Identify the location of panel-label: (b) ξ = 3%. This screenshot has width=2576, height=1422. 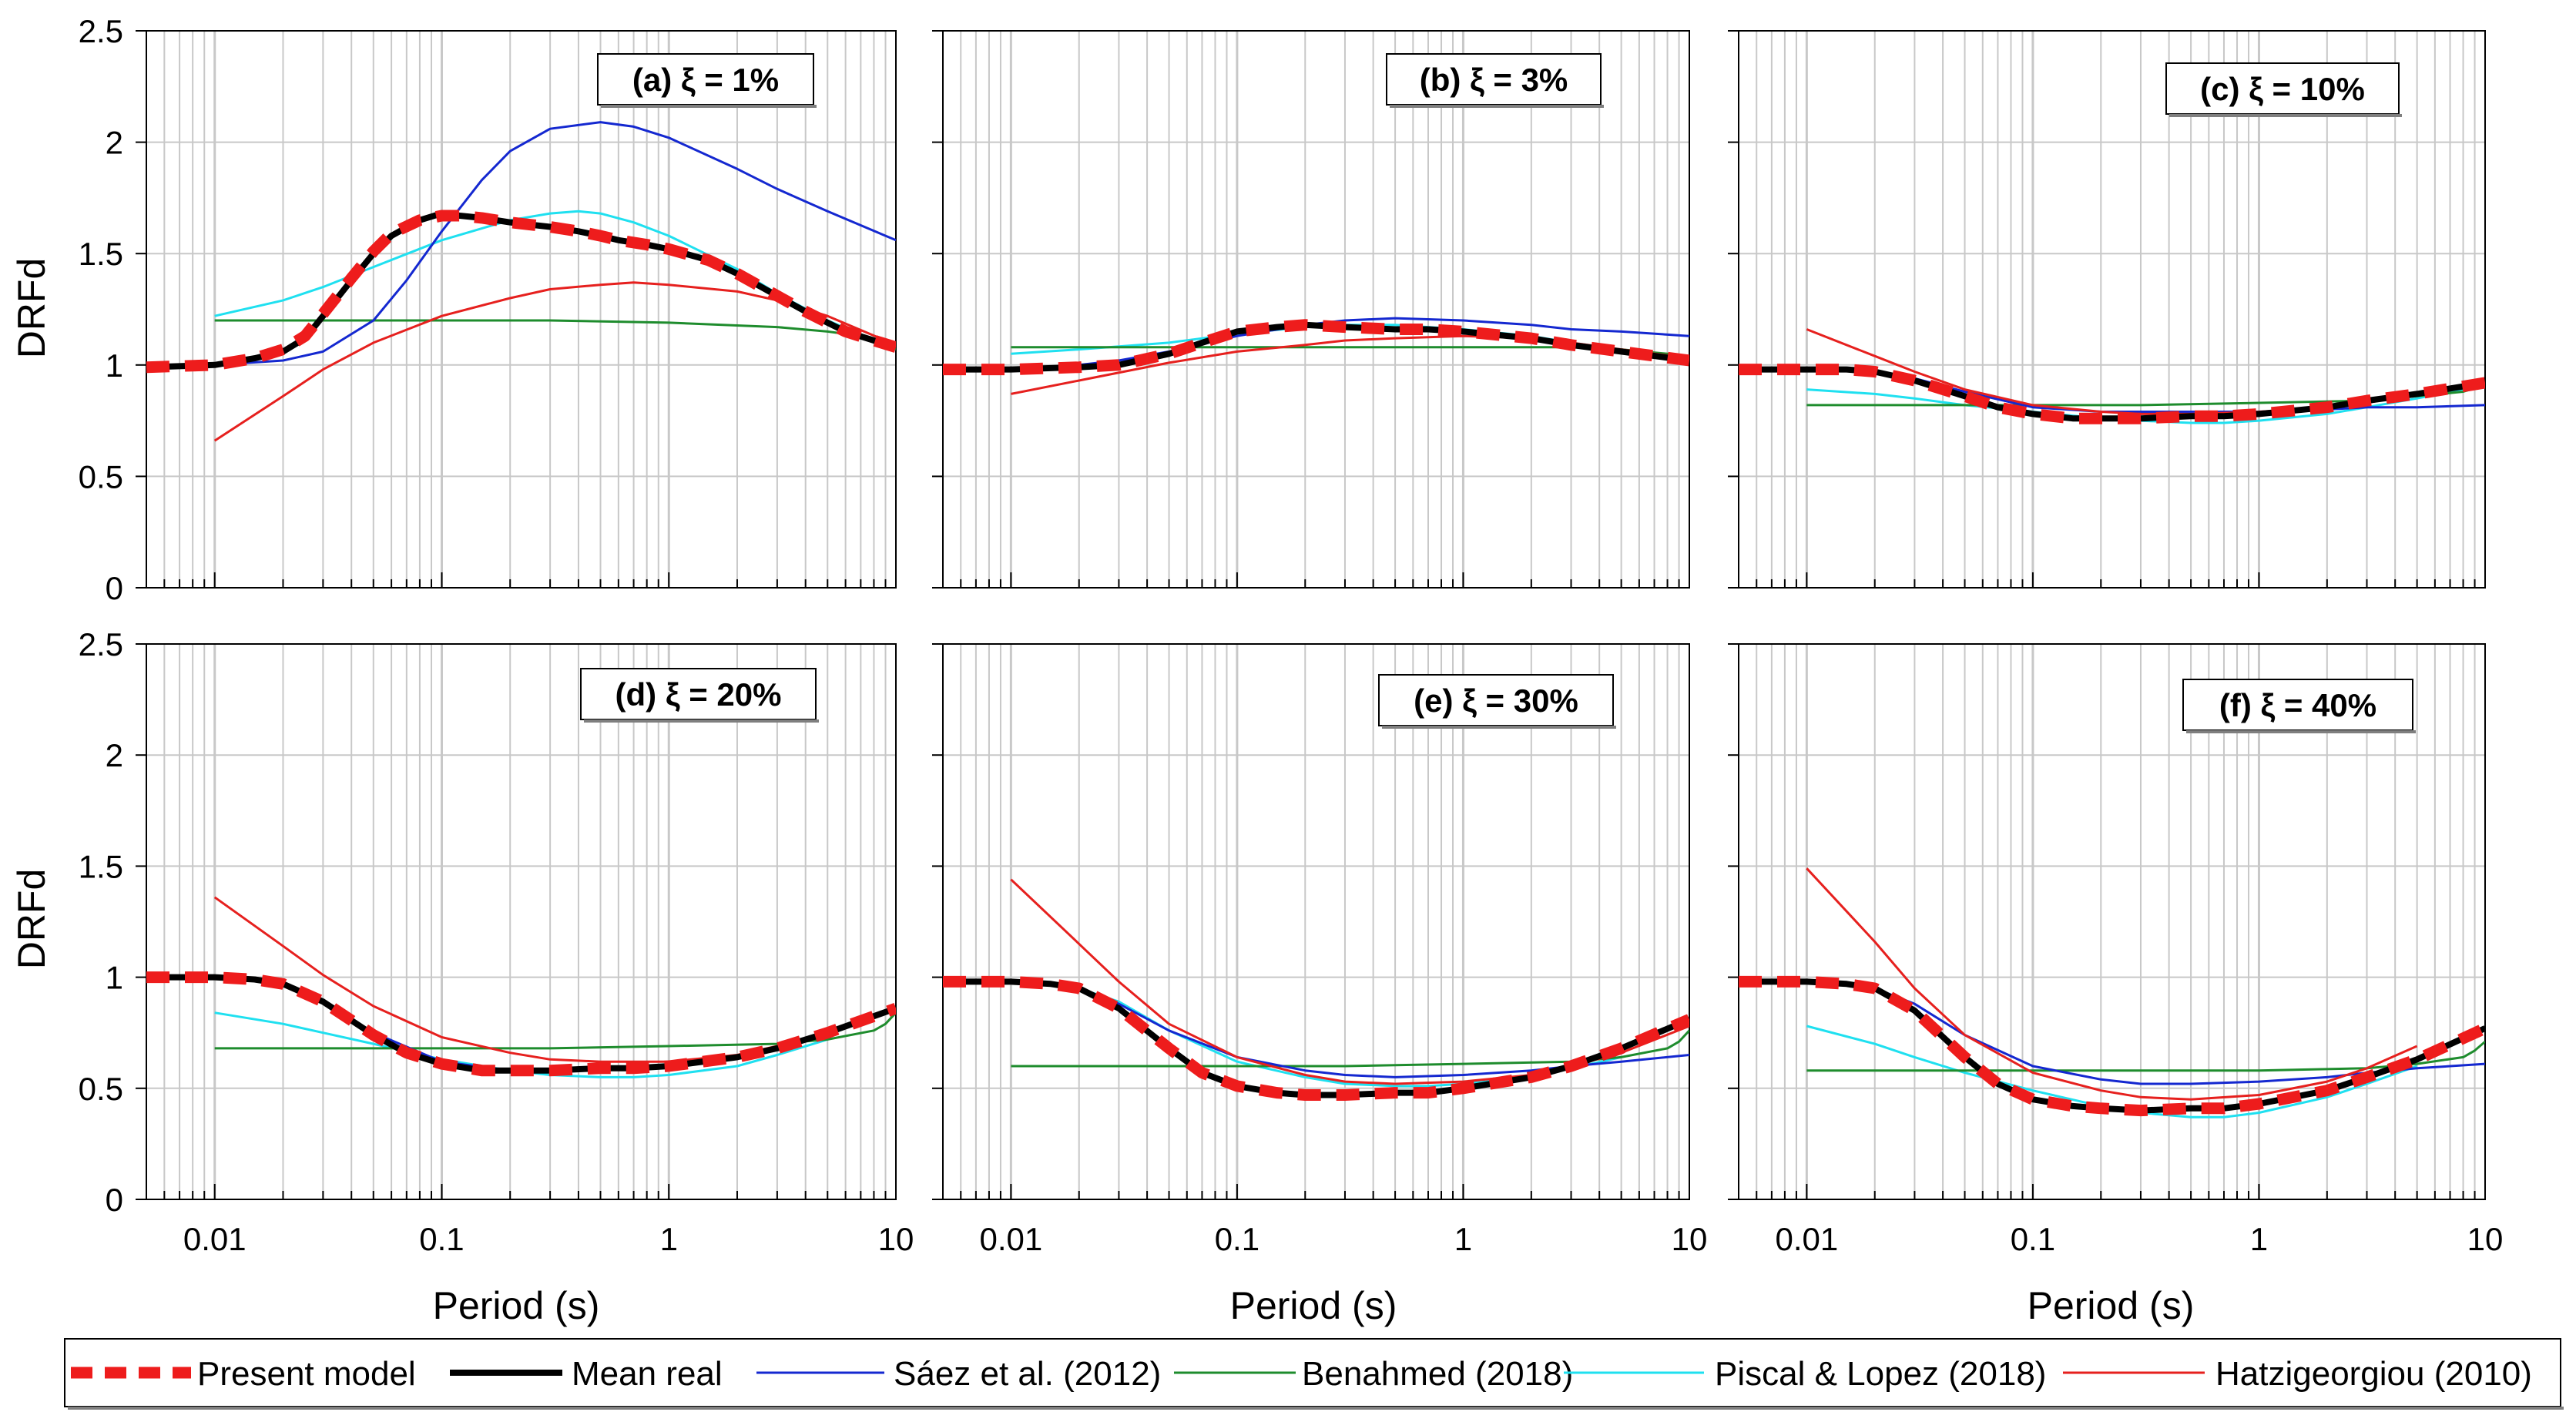
(1494, 80).